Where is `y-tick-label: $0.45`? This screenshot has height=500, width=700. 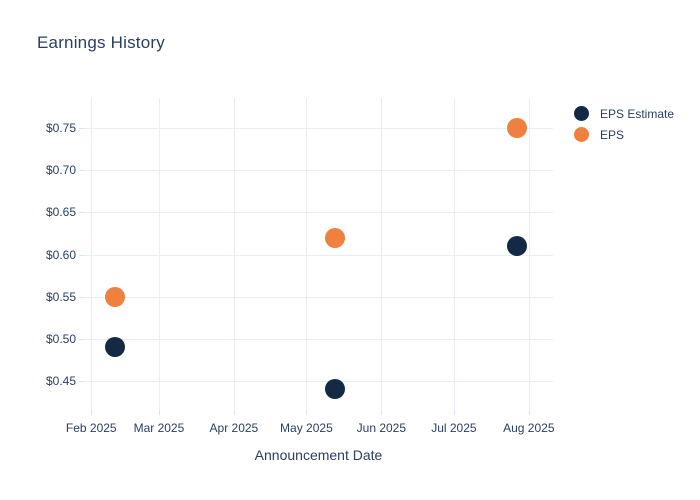
y-tick-label: $0.45 is located at coordinates (60, 380).